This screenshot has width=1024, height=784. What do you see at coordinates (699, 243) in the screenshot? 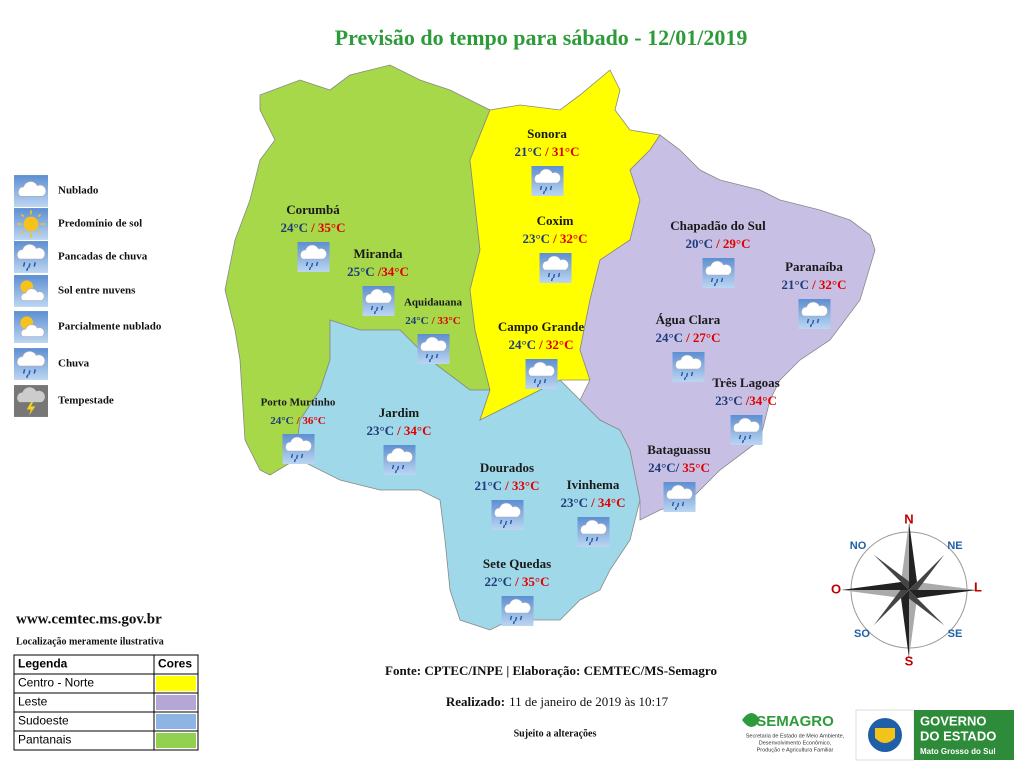
I see `min-temperature: 20°C` at bounding box center [699, 243].